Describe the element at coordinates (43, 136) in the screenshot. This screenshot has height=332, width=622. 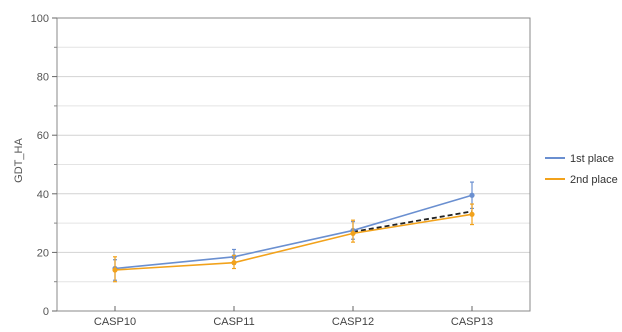
I see `y-tick-label: 60` at that location.